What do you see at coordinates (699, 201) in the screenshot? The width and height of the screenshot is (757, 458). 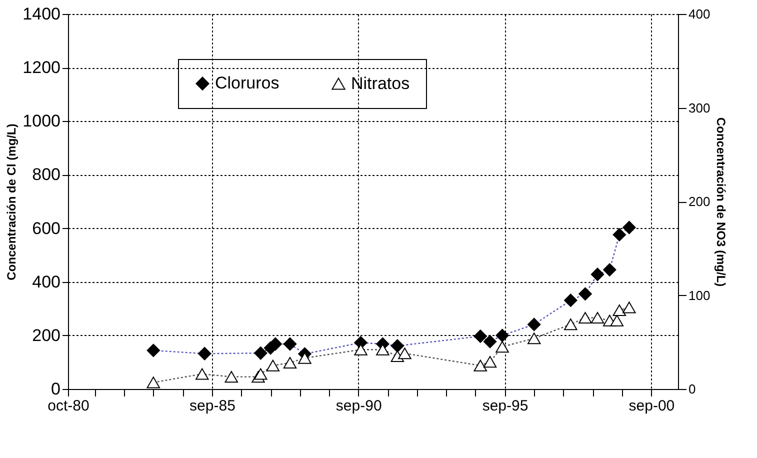 I see `y2-tick-label: 200` at bounding box center [699, 201].